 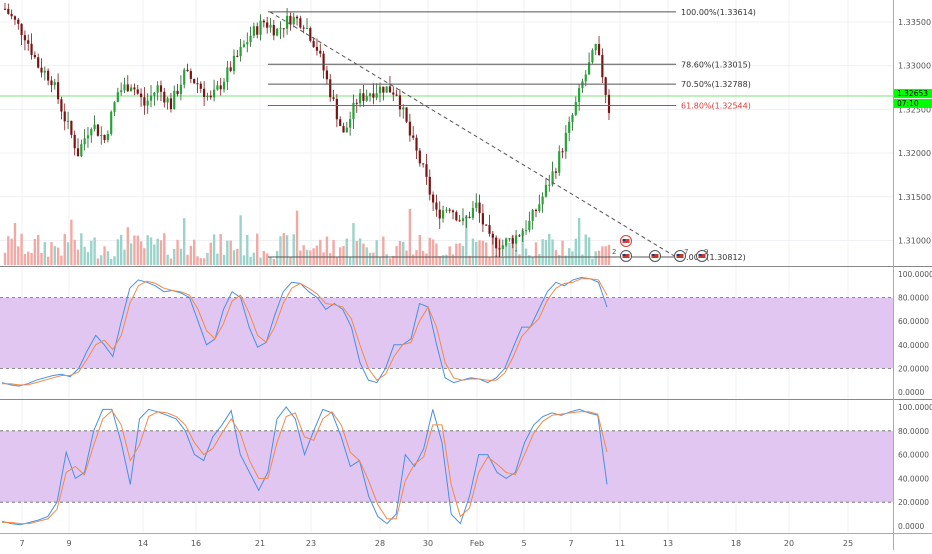 What do you see at coordinates (477, 543) in the screenshot?
I see `time-tick-label: Feb` at bounding box center [477, 543].